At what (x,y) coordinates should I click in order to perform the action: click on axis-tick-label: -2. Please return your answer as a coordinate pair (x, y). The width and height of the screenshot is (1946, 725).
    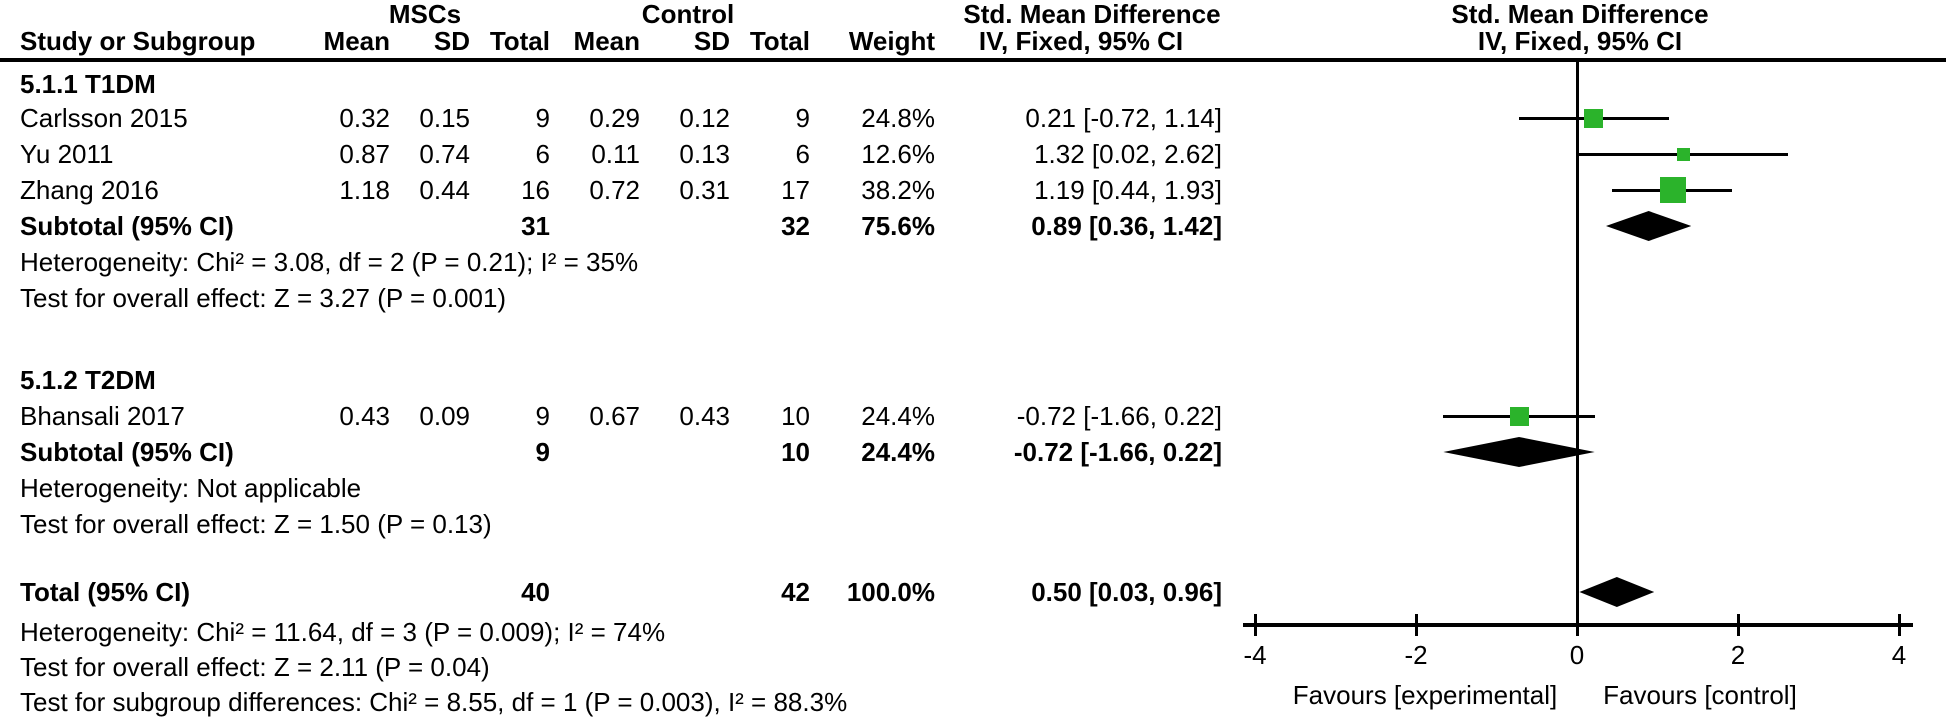
    Looking at the image, I should click on (1416, 655).